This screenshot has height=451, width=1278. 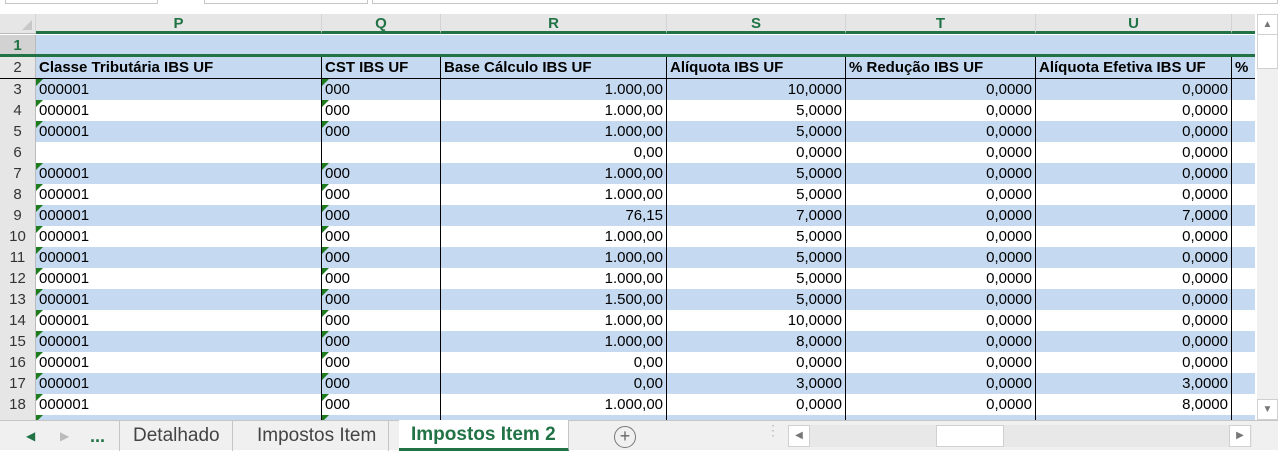 I want to click on horizontal-scrollbar: ◀ ▶, so click(x=1020, y=436).